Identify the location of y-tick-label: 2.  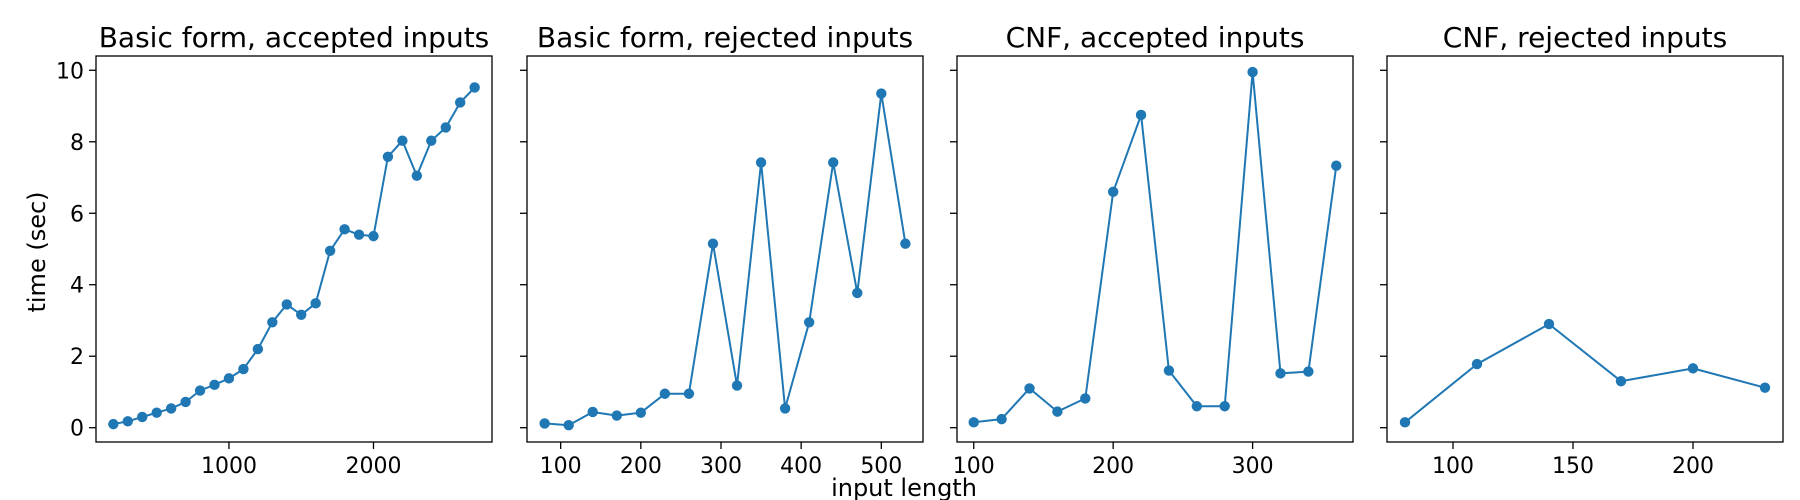
(77, 357).